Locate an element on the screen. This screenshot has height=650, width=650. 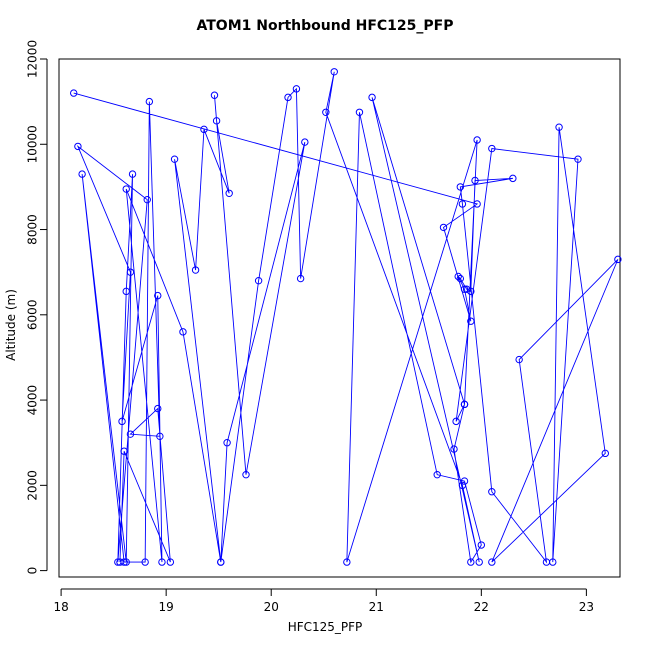
chart-title: ATOM1 Northbound HFC125_PFP is located at coordinates (325, 26).